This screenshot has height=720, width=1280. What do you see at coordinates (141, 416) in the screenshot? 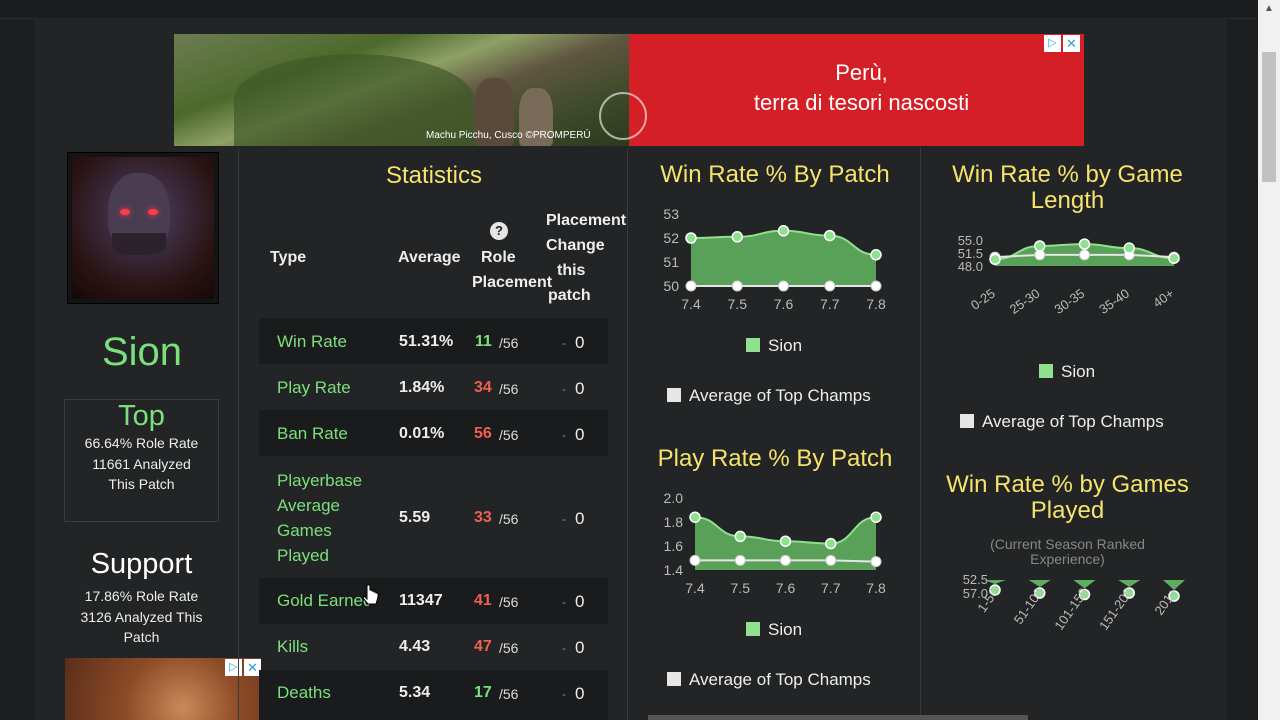
I see `primary-role-title: Top` at bounding box center [141, 416].